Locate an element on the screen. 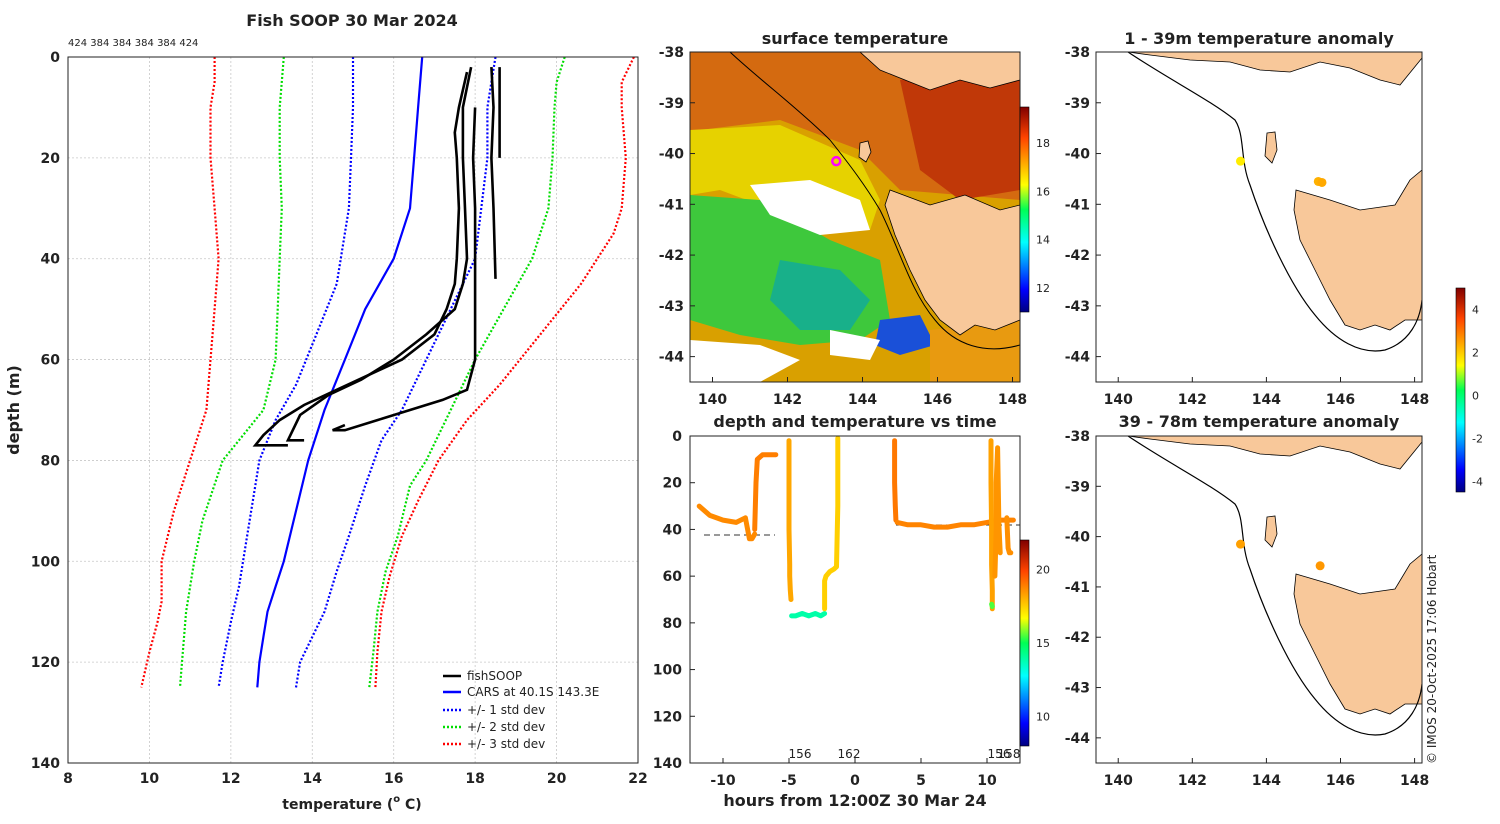 Image resolution: width=1500 pixels, height=824 pixels. anomaly-shallow-points is located at coordinates (1281, 171).